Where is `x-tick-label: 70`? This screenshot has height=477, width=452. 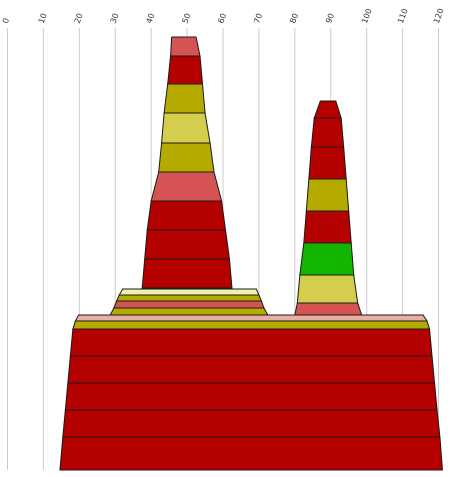
x-tick-label: 70 is located at coordinates (258, 18).